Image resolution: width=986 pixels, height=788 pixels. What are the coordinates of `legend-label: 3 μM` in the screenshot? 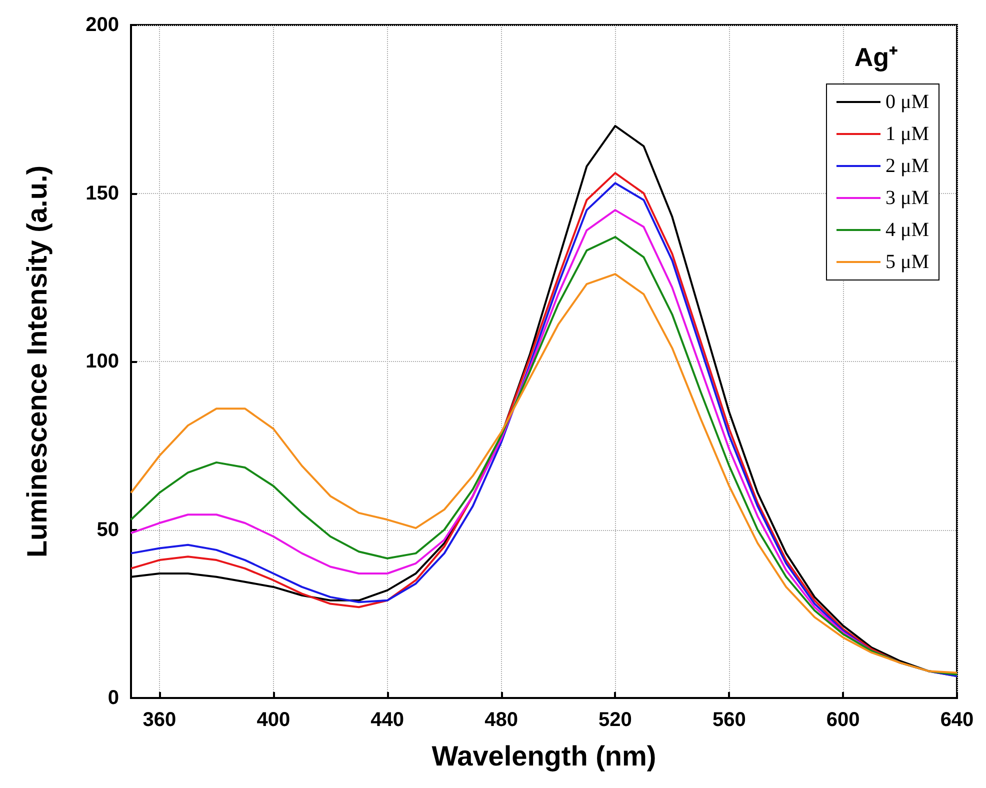 It's located at (907, 198).